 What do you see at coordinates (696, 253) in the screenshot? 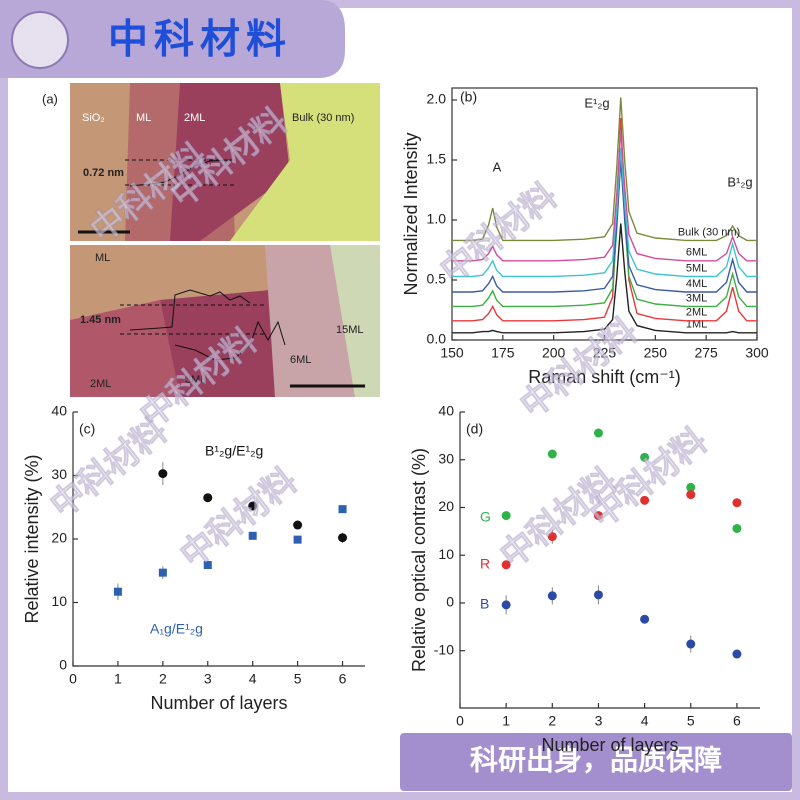
I see `series-label: 6ML` at bounding box center [696, 253].